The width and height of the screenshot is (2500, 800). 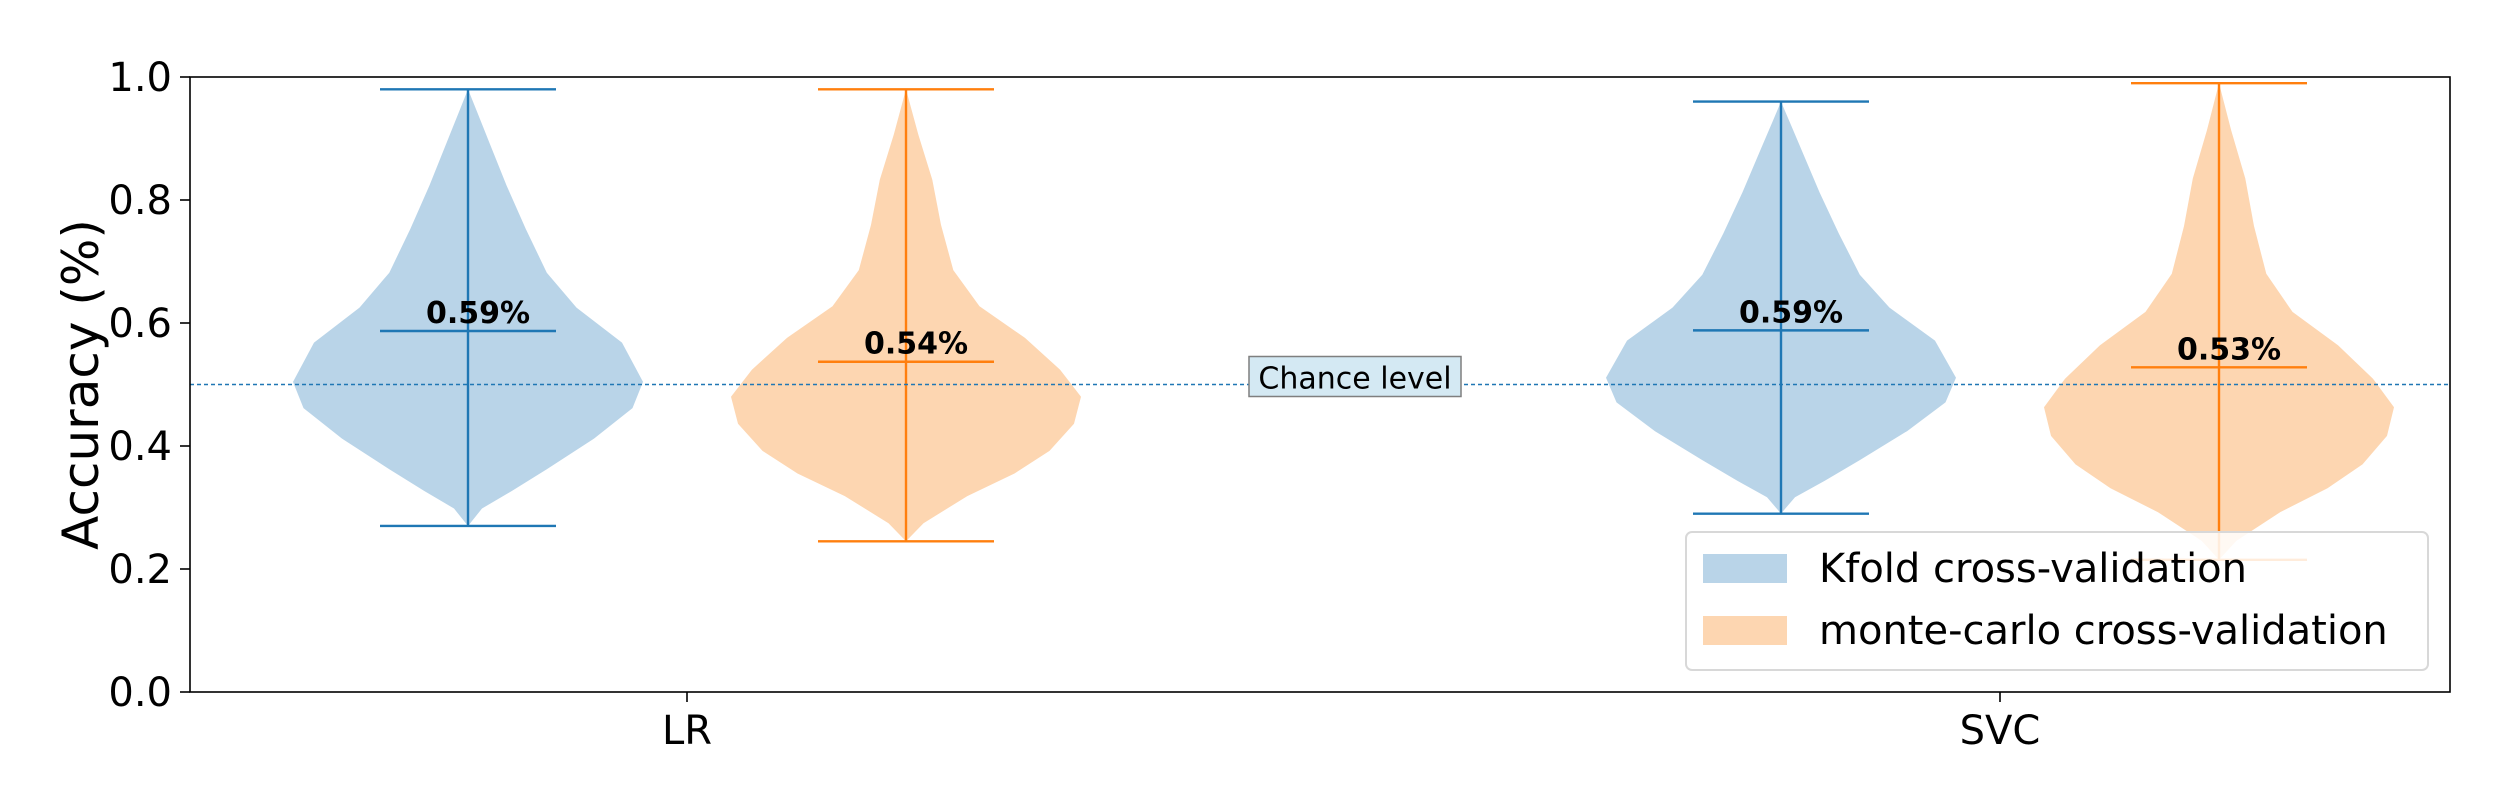 What do you see at coordinates (140, 201) in the screenshot?
I see `y-tick-label-4: 0.8` at bounding box center [140, 201].